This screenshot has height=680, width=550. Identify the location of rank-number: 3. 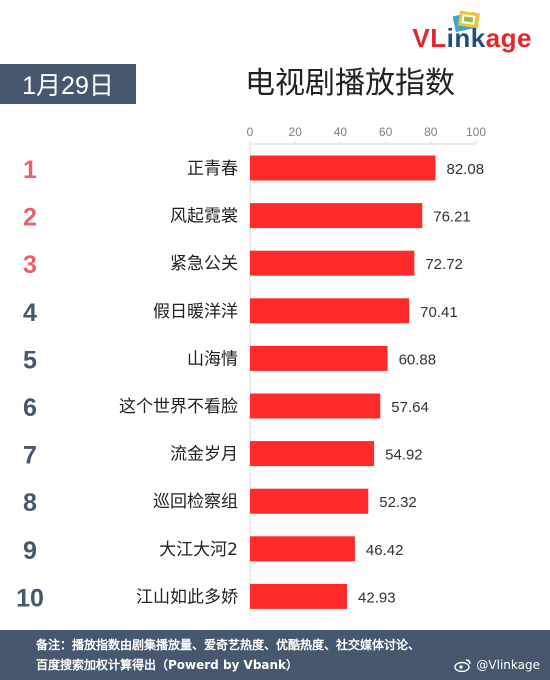
(30, 265).